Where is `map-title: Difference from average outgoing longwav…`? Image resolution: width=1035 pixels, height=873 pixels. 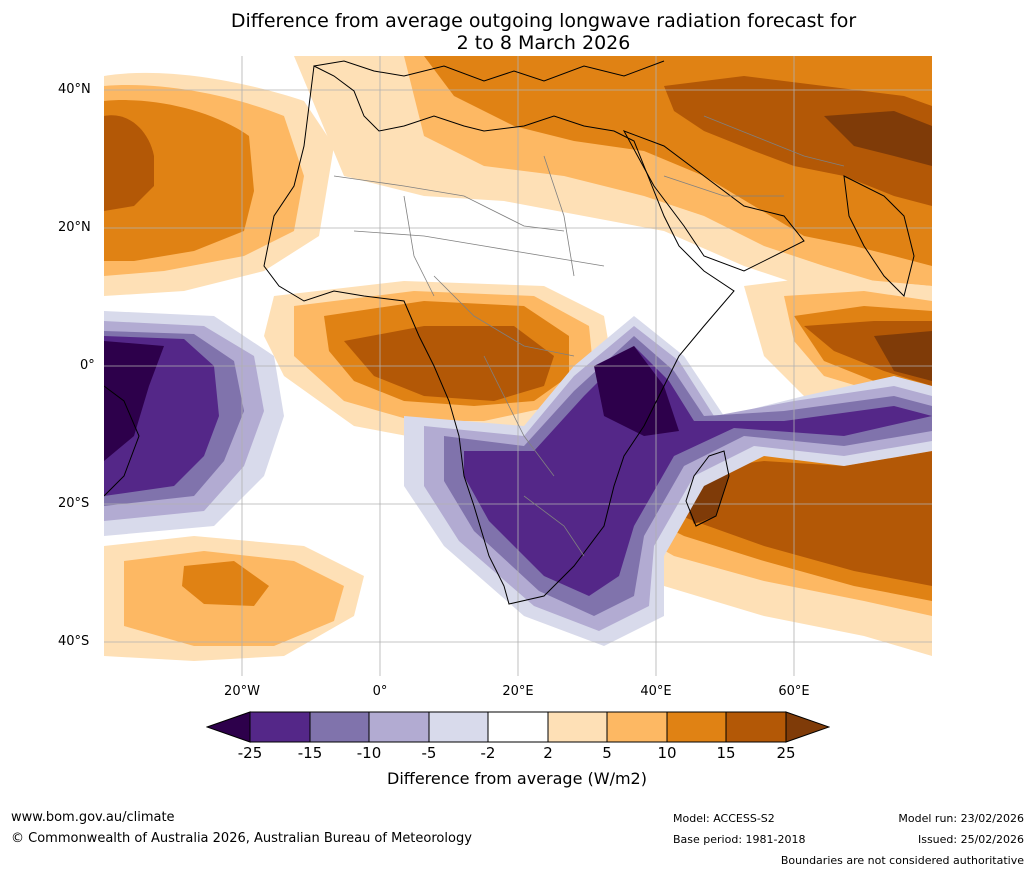
map-title: Difference from average outgoing longwav… is located at coordinates (517, 32).